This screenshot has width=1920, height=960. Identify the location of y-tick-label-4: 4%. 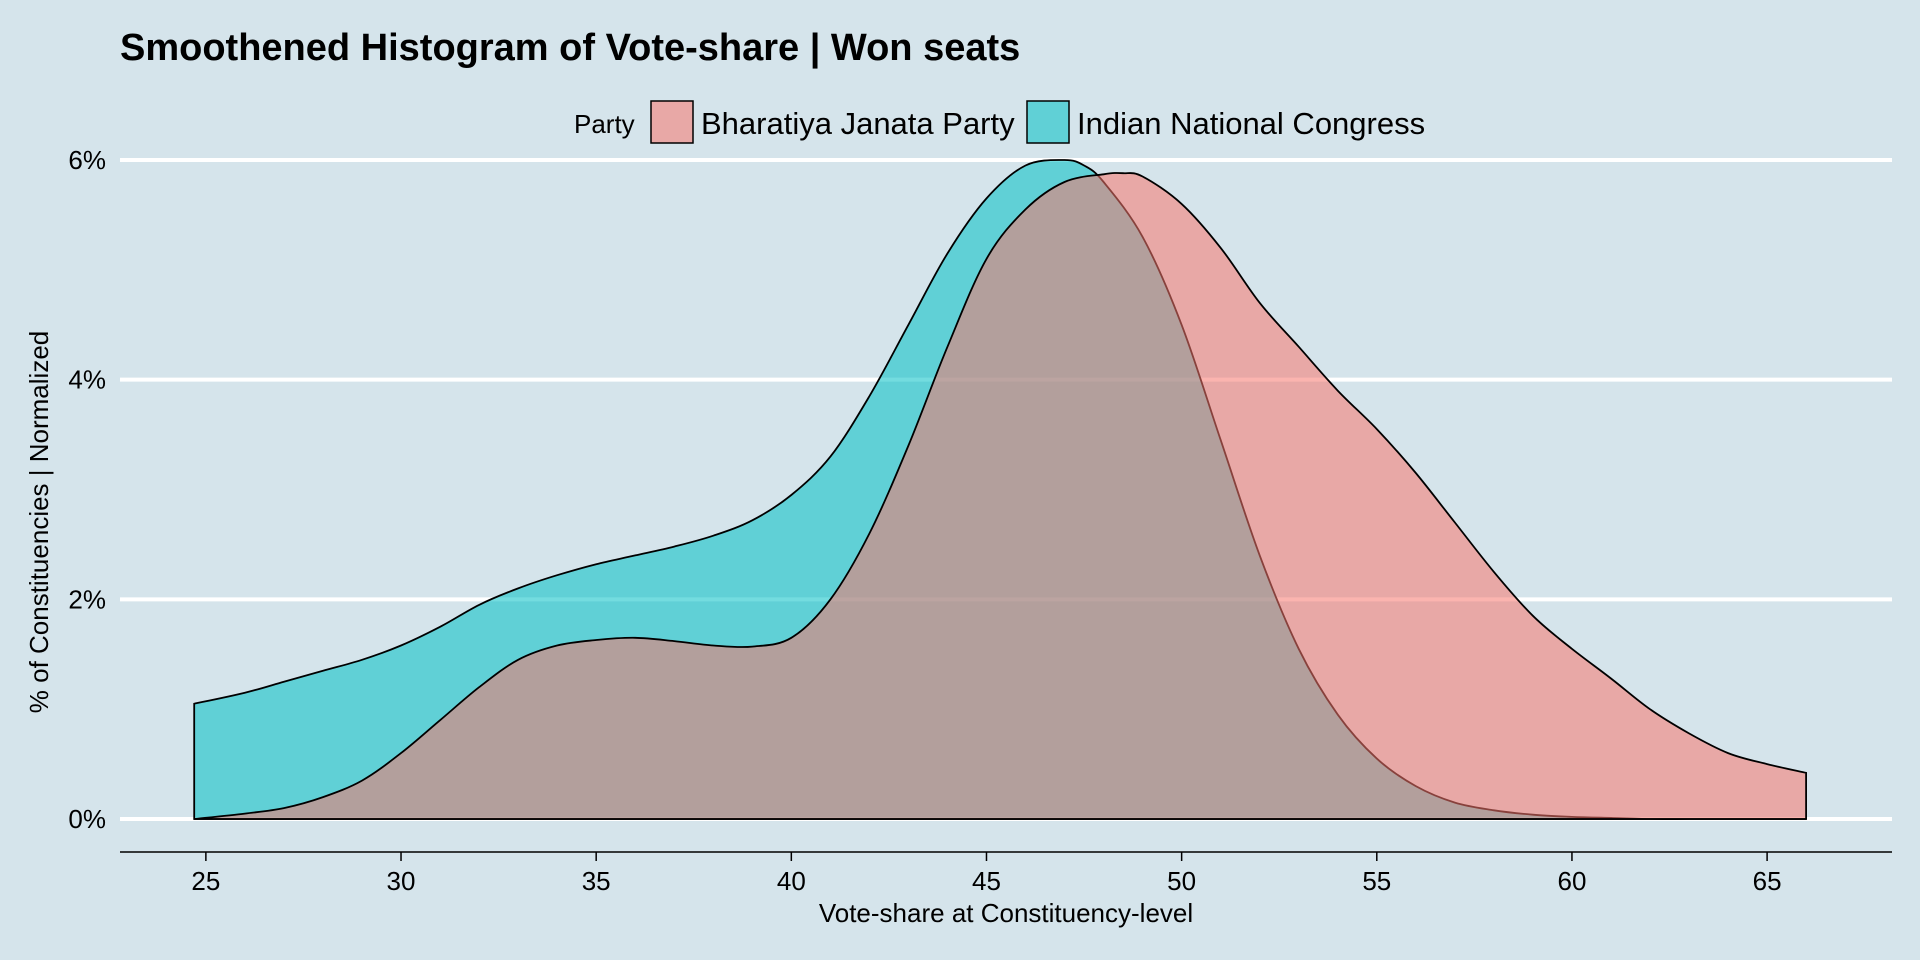
(87, 380).